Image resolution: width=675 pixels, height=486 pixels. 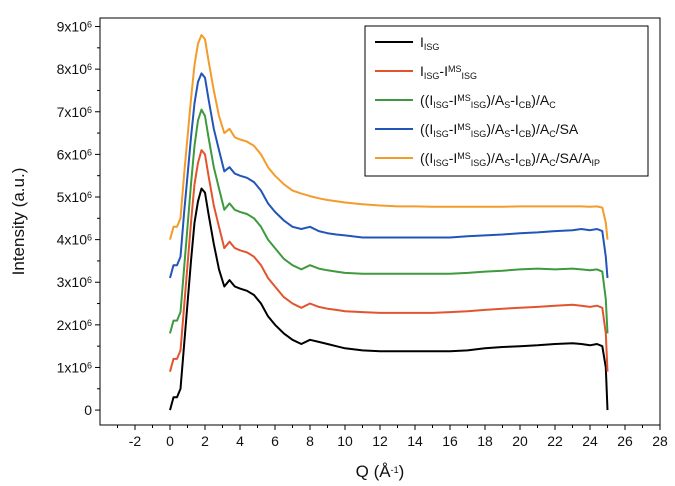 What do you see at coordinates (499, 130) in the screenshot?
I see `legend-label: ((IISG-IMSISG)/AS-ICB)/AC/SA` at bounding box center [499, 130].